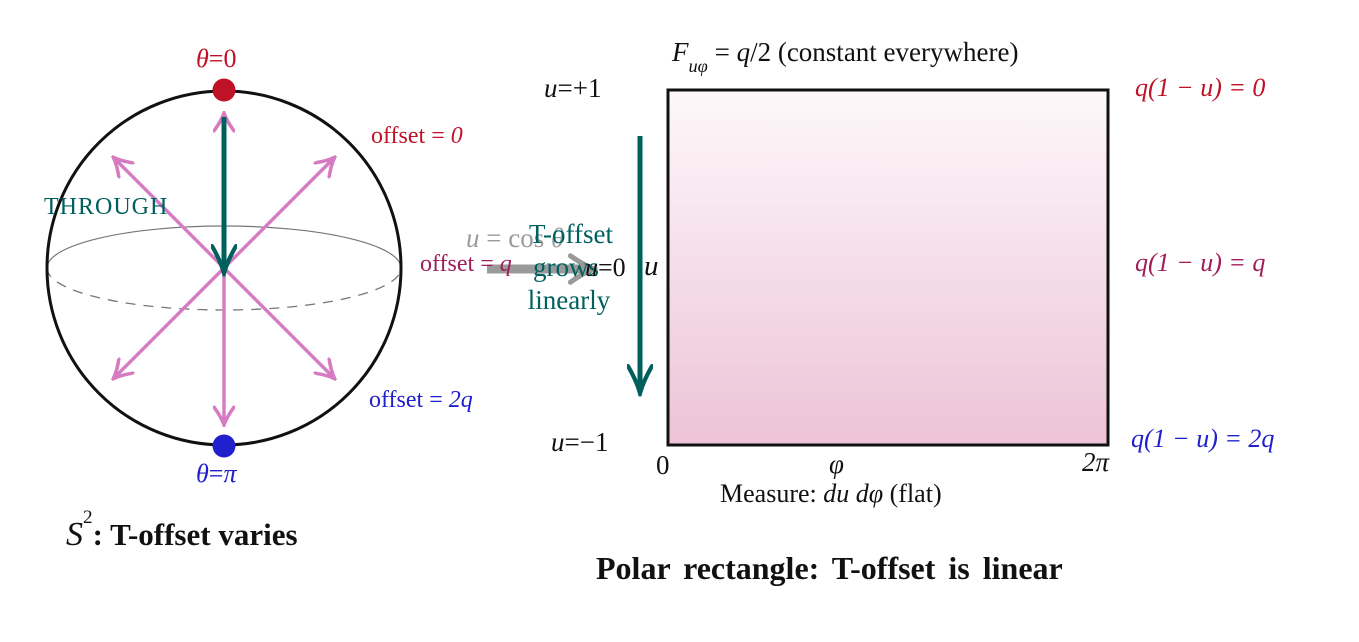  Describe the element at coordinates (569, 300) in the screenshot. I see `note-line-3: linearly` at that location.